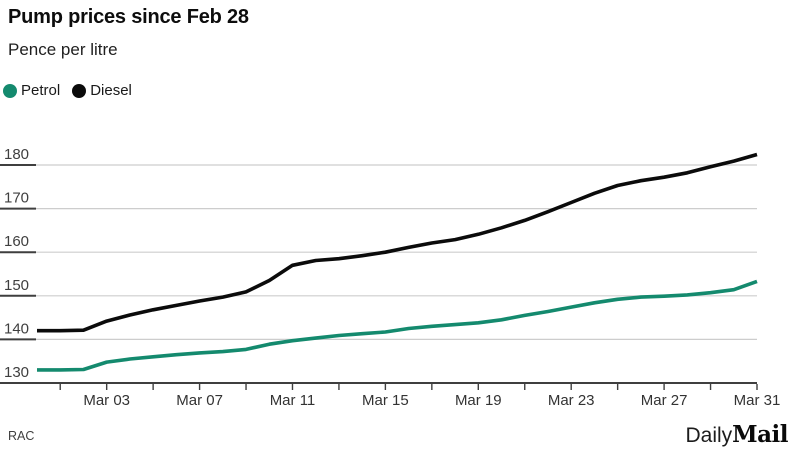 This screenshot has height=454, width=794. Describe the element at coordinates (10, 90) in the screenshot. I see `petrol-legend-dot-icon` at that location.